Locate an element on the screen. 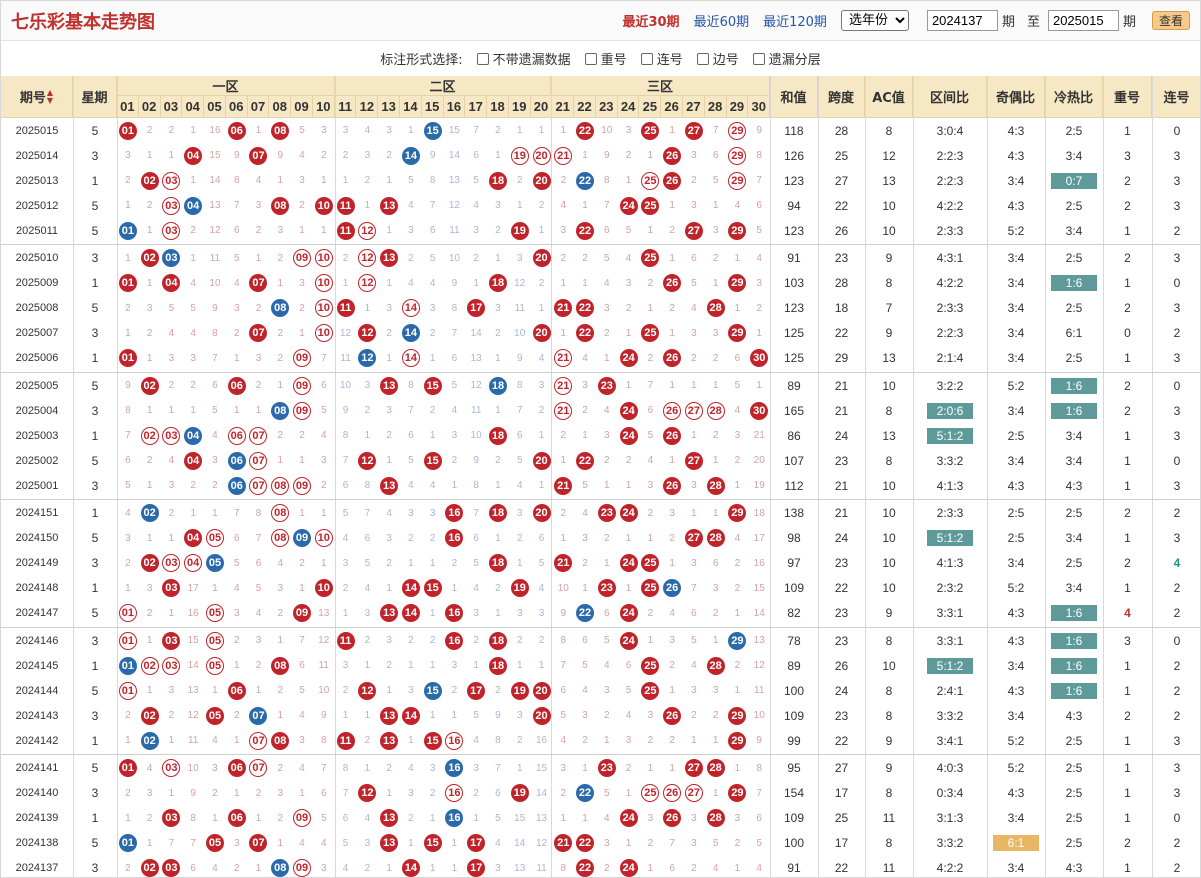 The height and width of the screenshot is (878, 1201). col-issue-header: 期号 ▲ ▼ is located at coordinates (37, 97).